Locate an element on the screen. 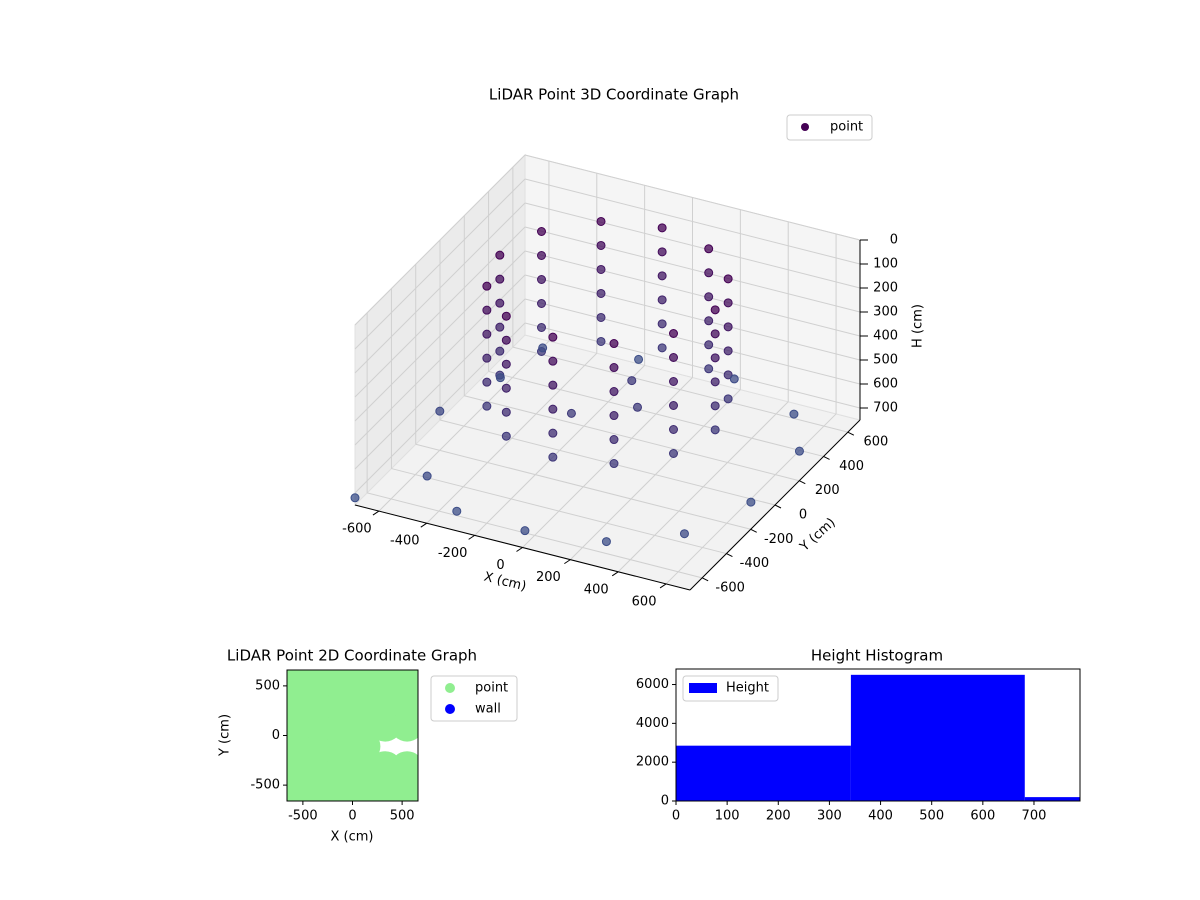 The width and height of the screenshot is (1200, 900). x-tick-label: 300 is located at coordinates (829, 816).